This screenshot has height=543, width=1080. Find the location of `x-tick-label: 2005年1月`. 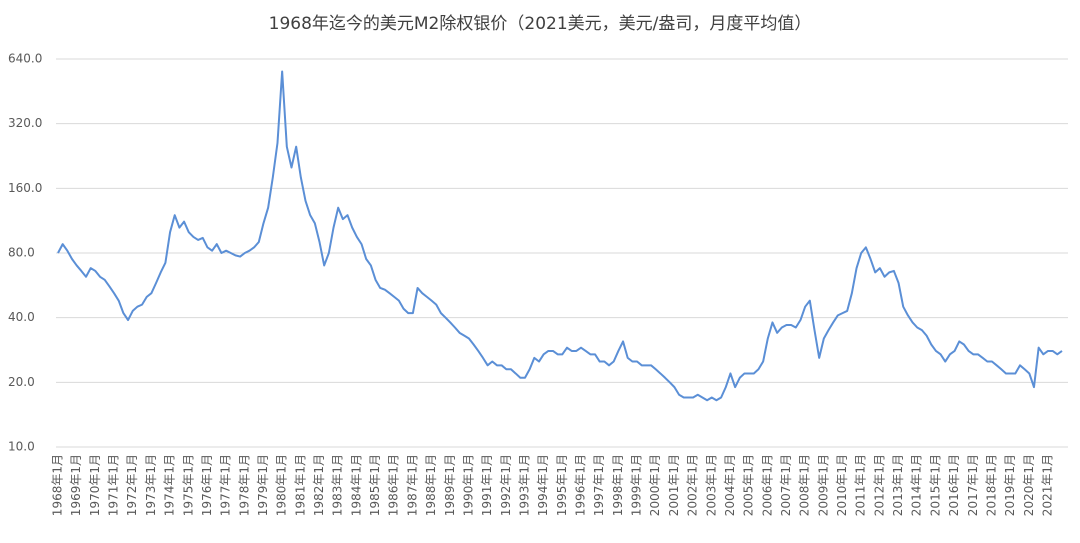

x-tick-label: 2005年1月 is located at coordinates (749, 485).